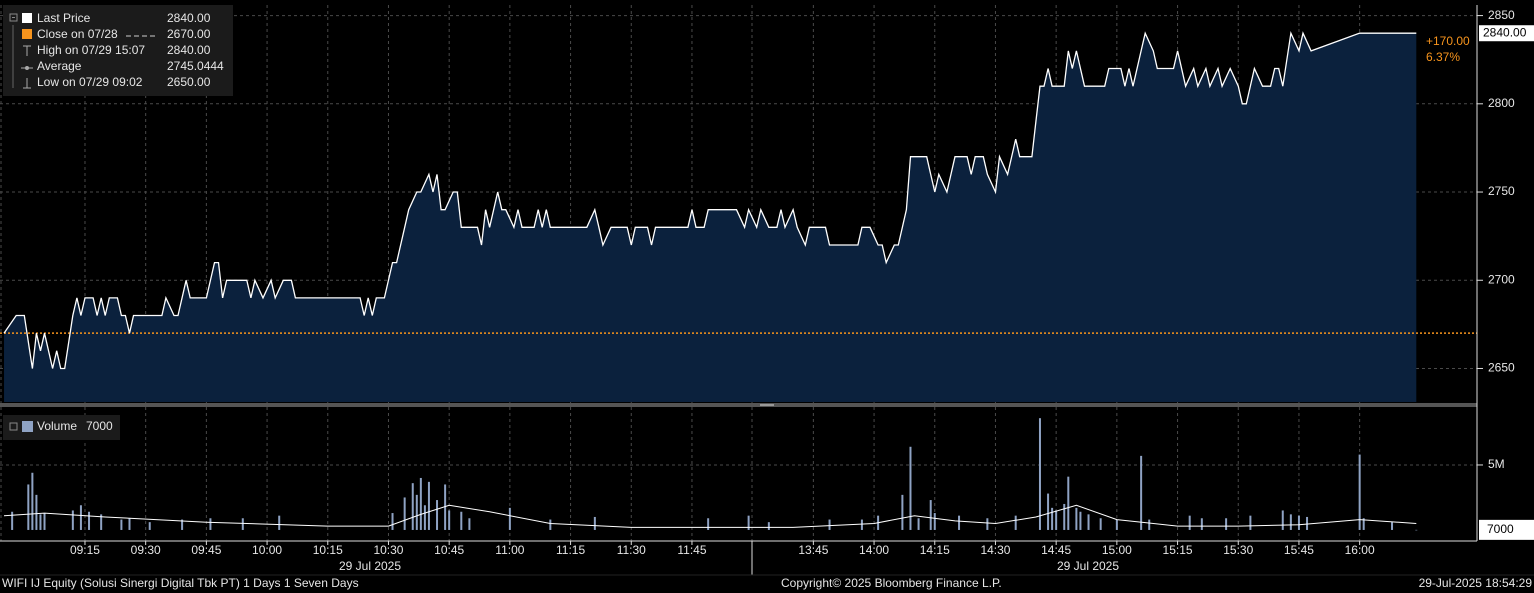  I want to click on x-tick-label: 09:45, so click(206, 550).